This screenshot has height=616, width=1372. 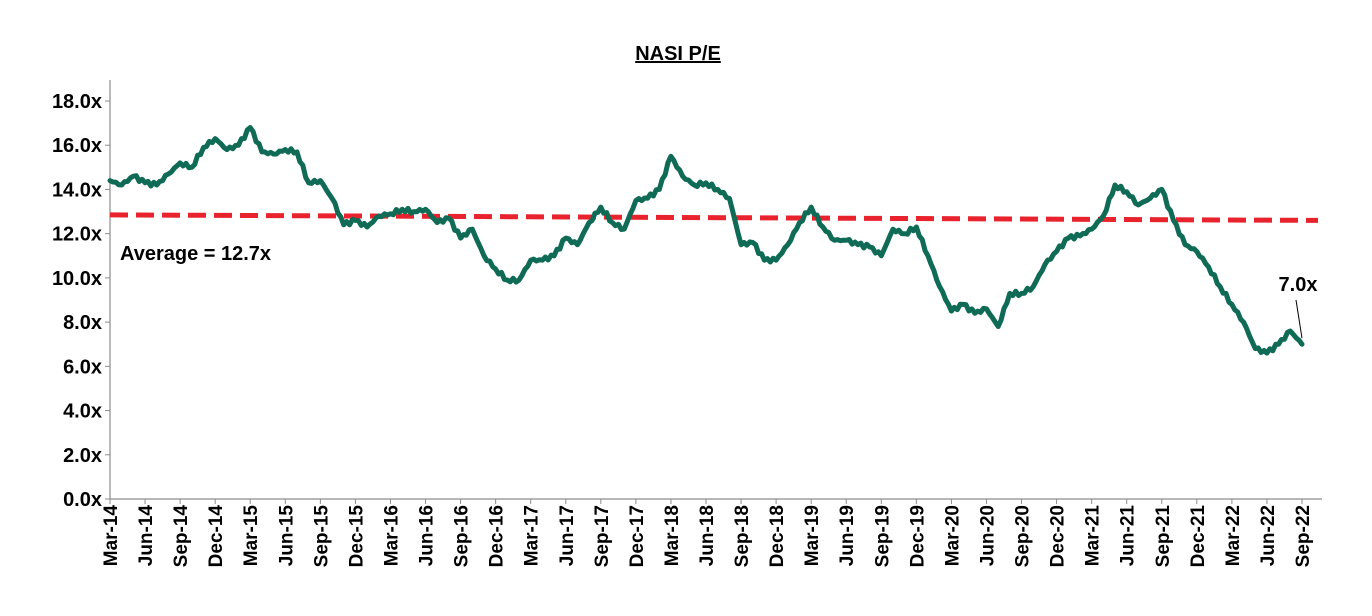 I want to click on y-tick-label: 18.0x, so click(x=77, y=102).